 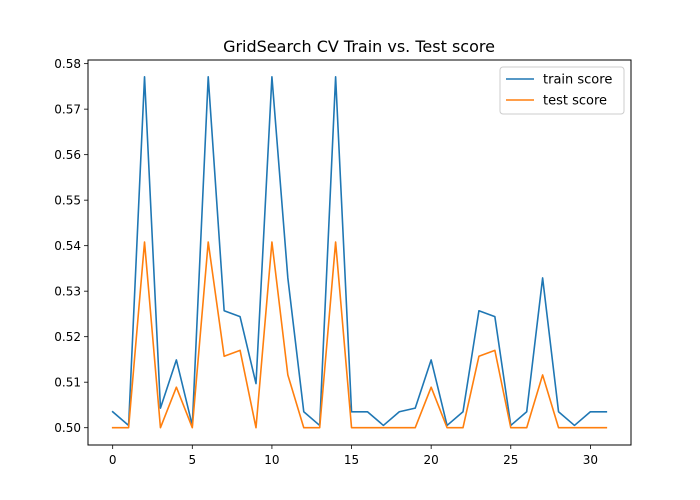 I want to click on legend-label-0: train score, so click(x=577, y=80).